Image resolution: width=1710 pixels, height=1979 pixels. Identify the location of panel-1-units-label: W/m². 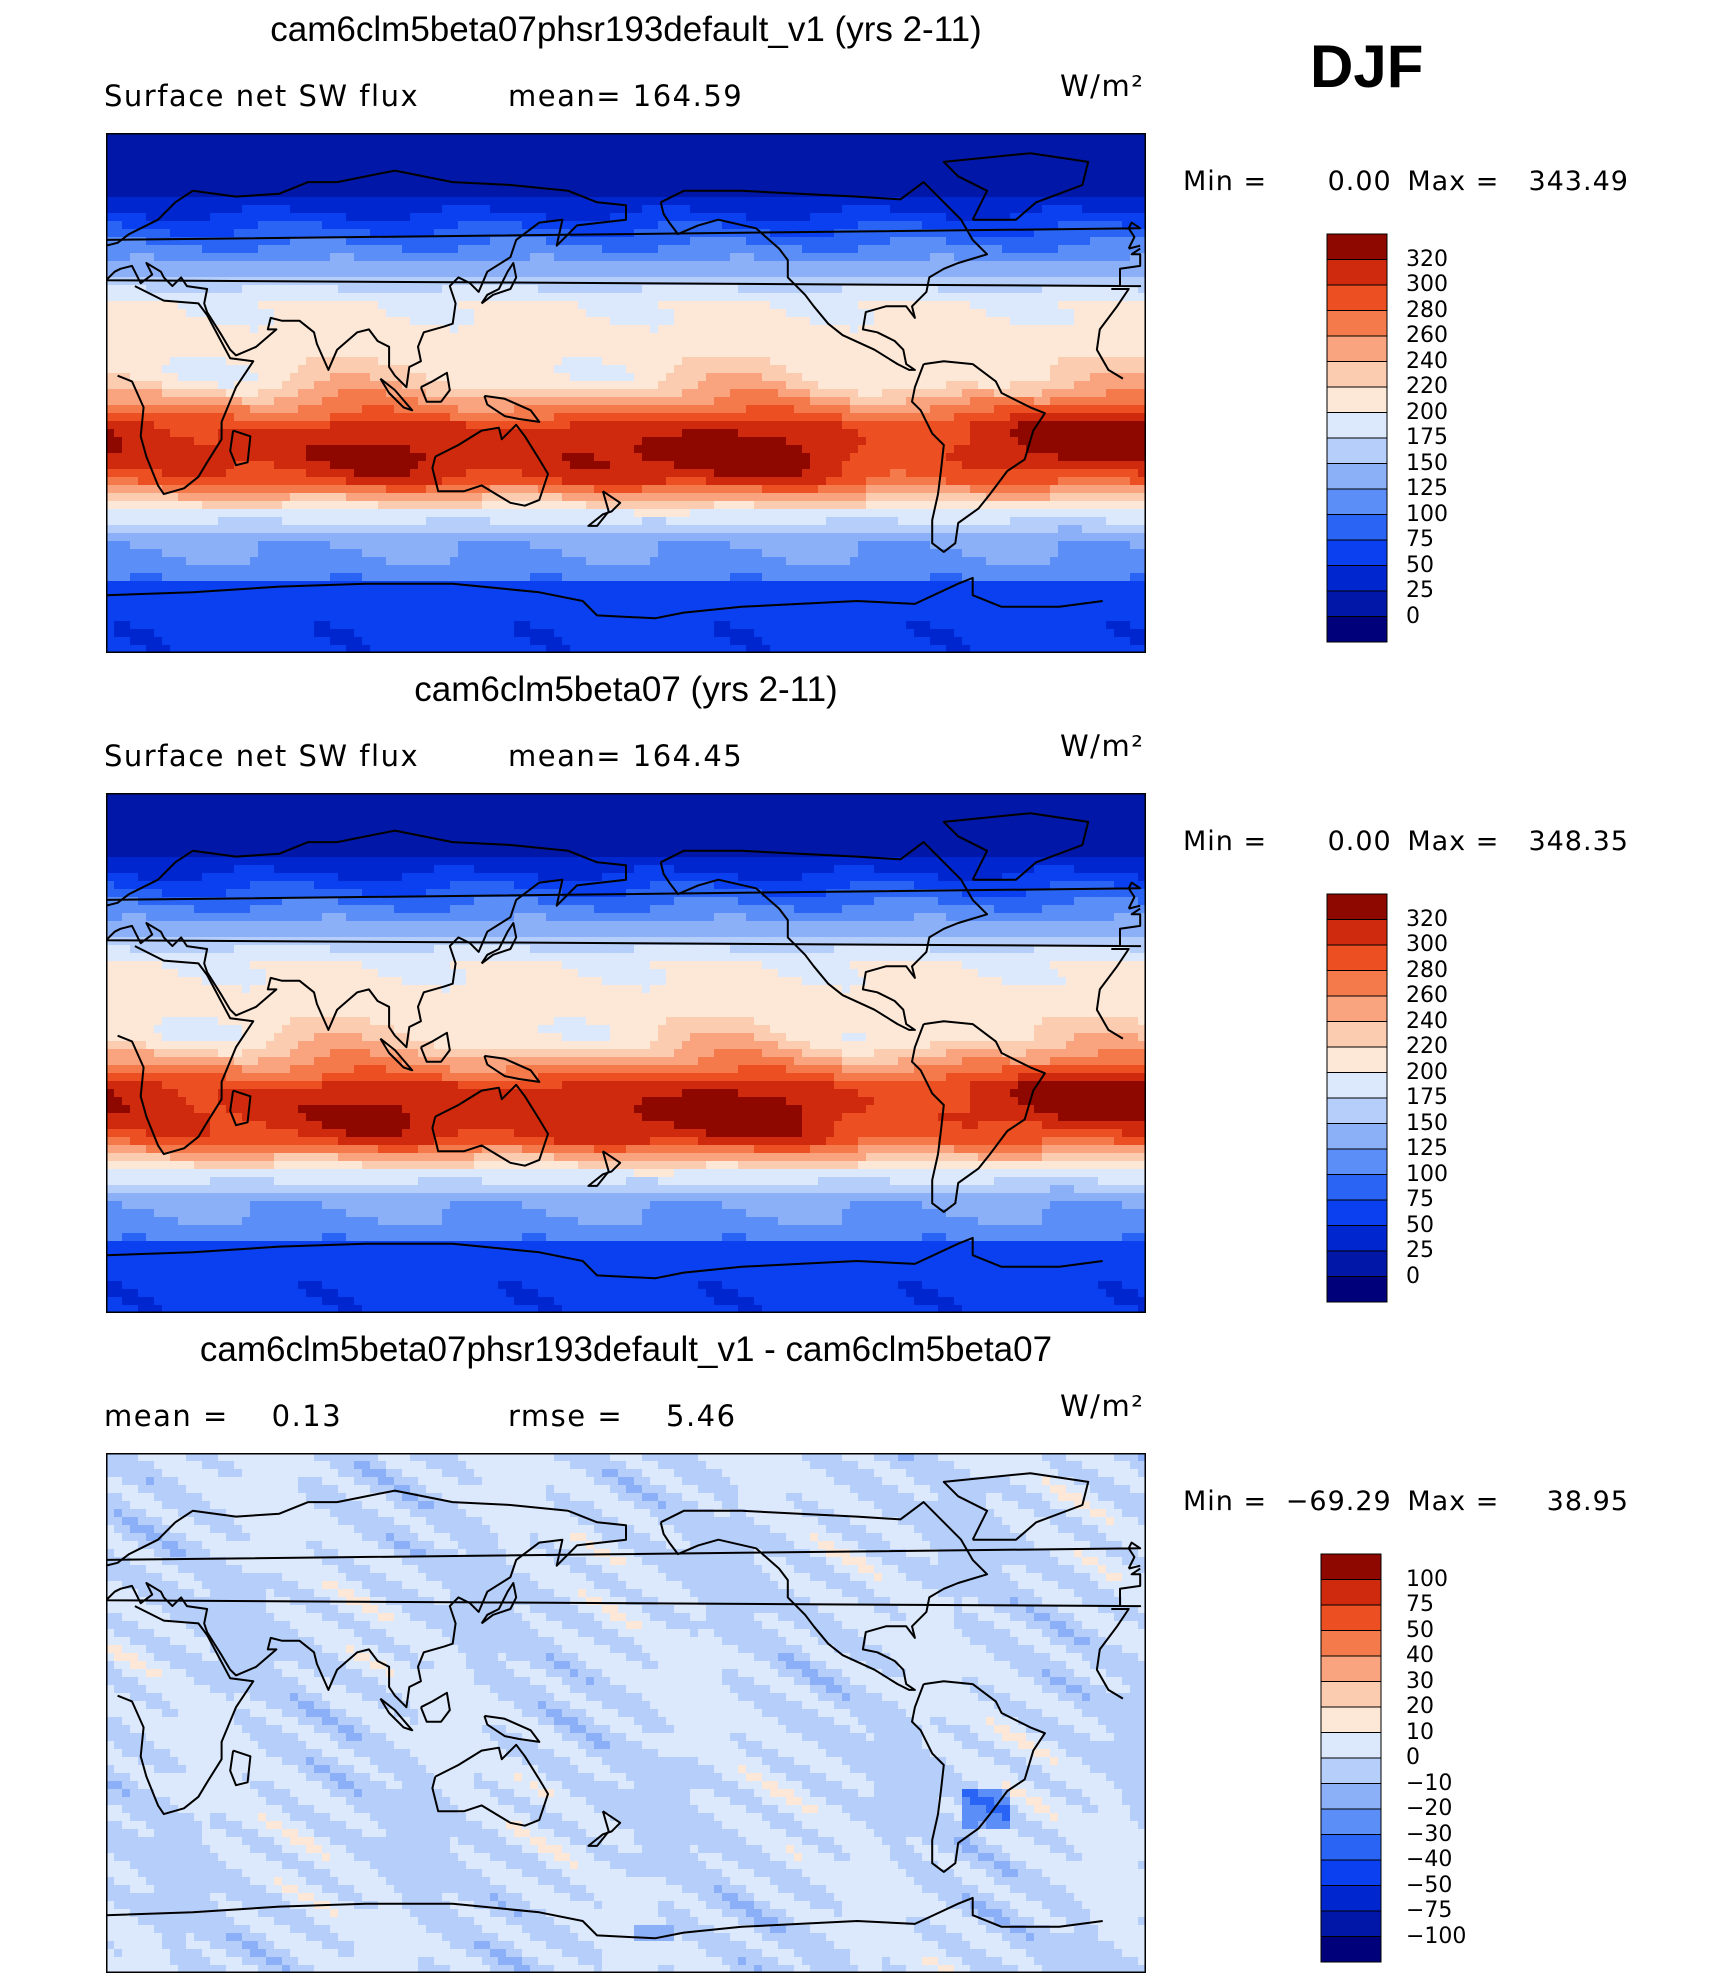
(1102, 86).